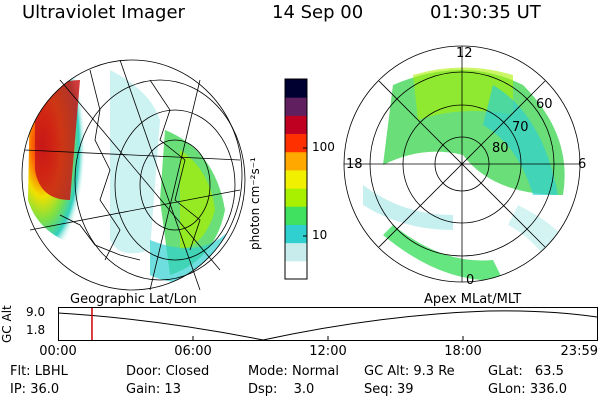 The width and height of the screenshot is (600, 400). What do you see at coordinates (263, 389) in the screenshot?
I see `status-dsp-label: Dsp:` at bounding box center [263, 389].